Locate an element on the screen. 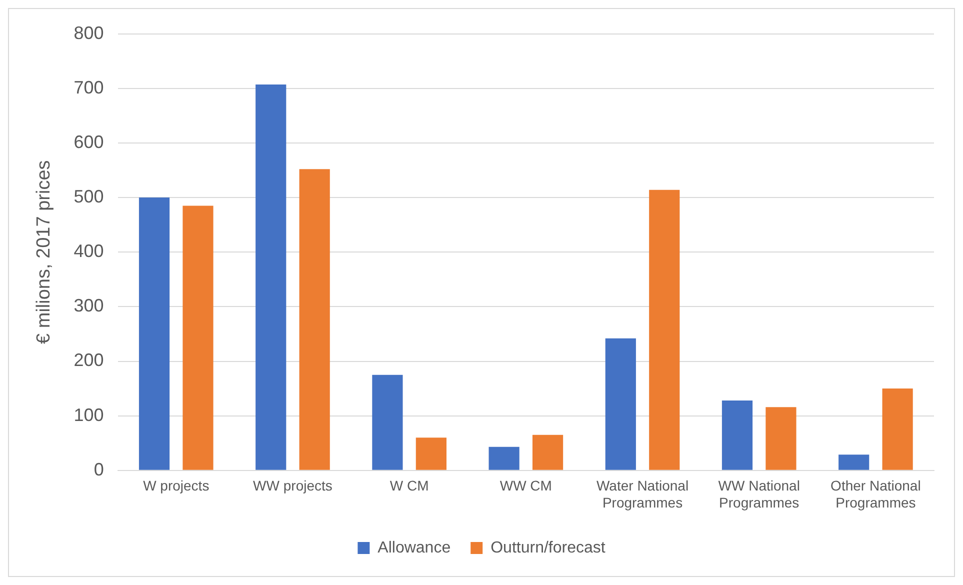  y-tick-label: 300 is located at coordinates (89, 306).